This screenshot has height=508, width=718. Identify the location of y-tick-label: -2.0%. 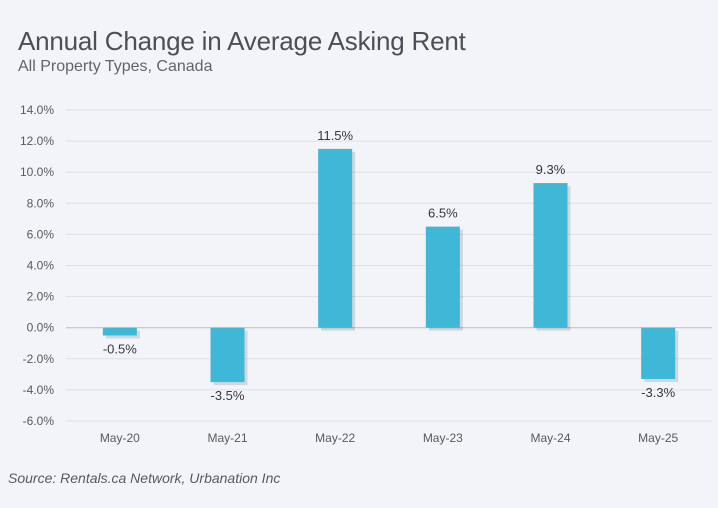
(39, 359).